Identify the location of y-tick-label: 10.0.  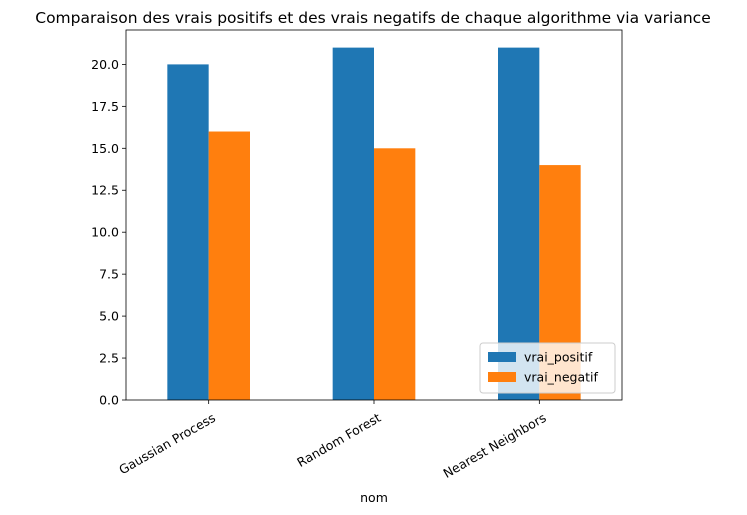
(105, 232).